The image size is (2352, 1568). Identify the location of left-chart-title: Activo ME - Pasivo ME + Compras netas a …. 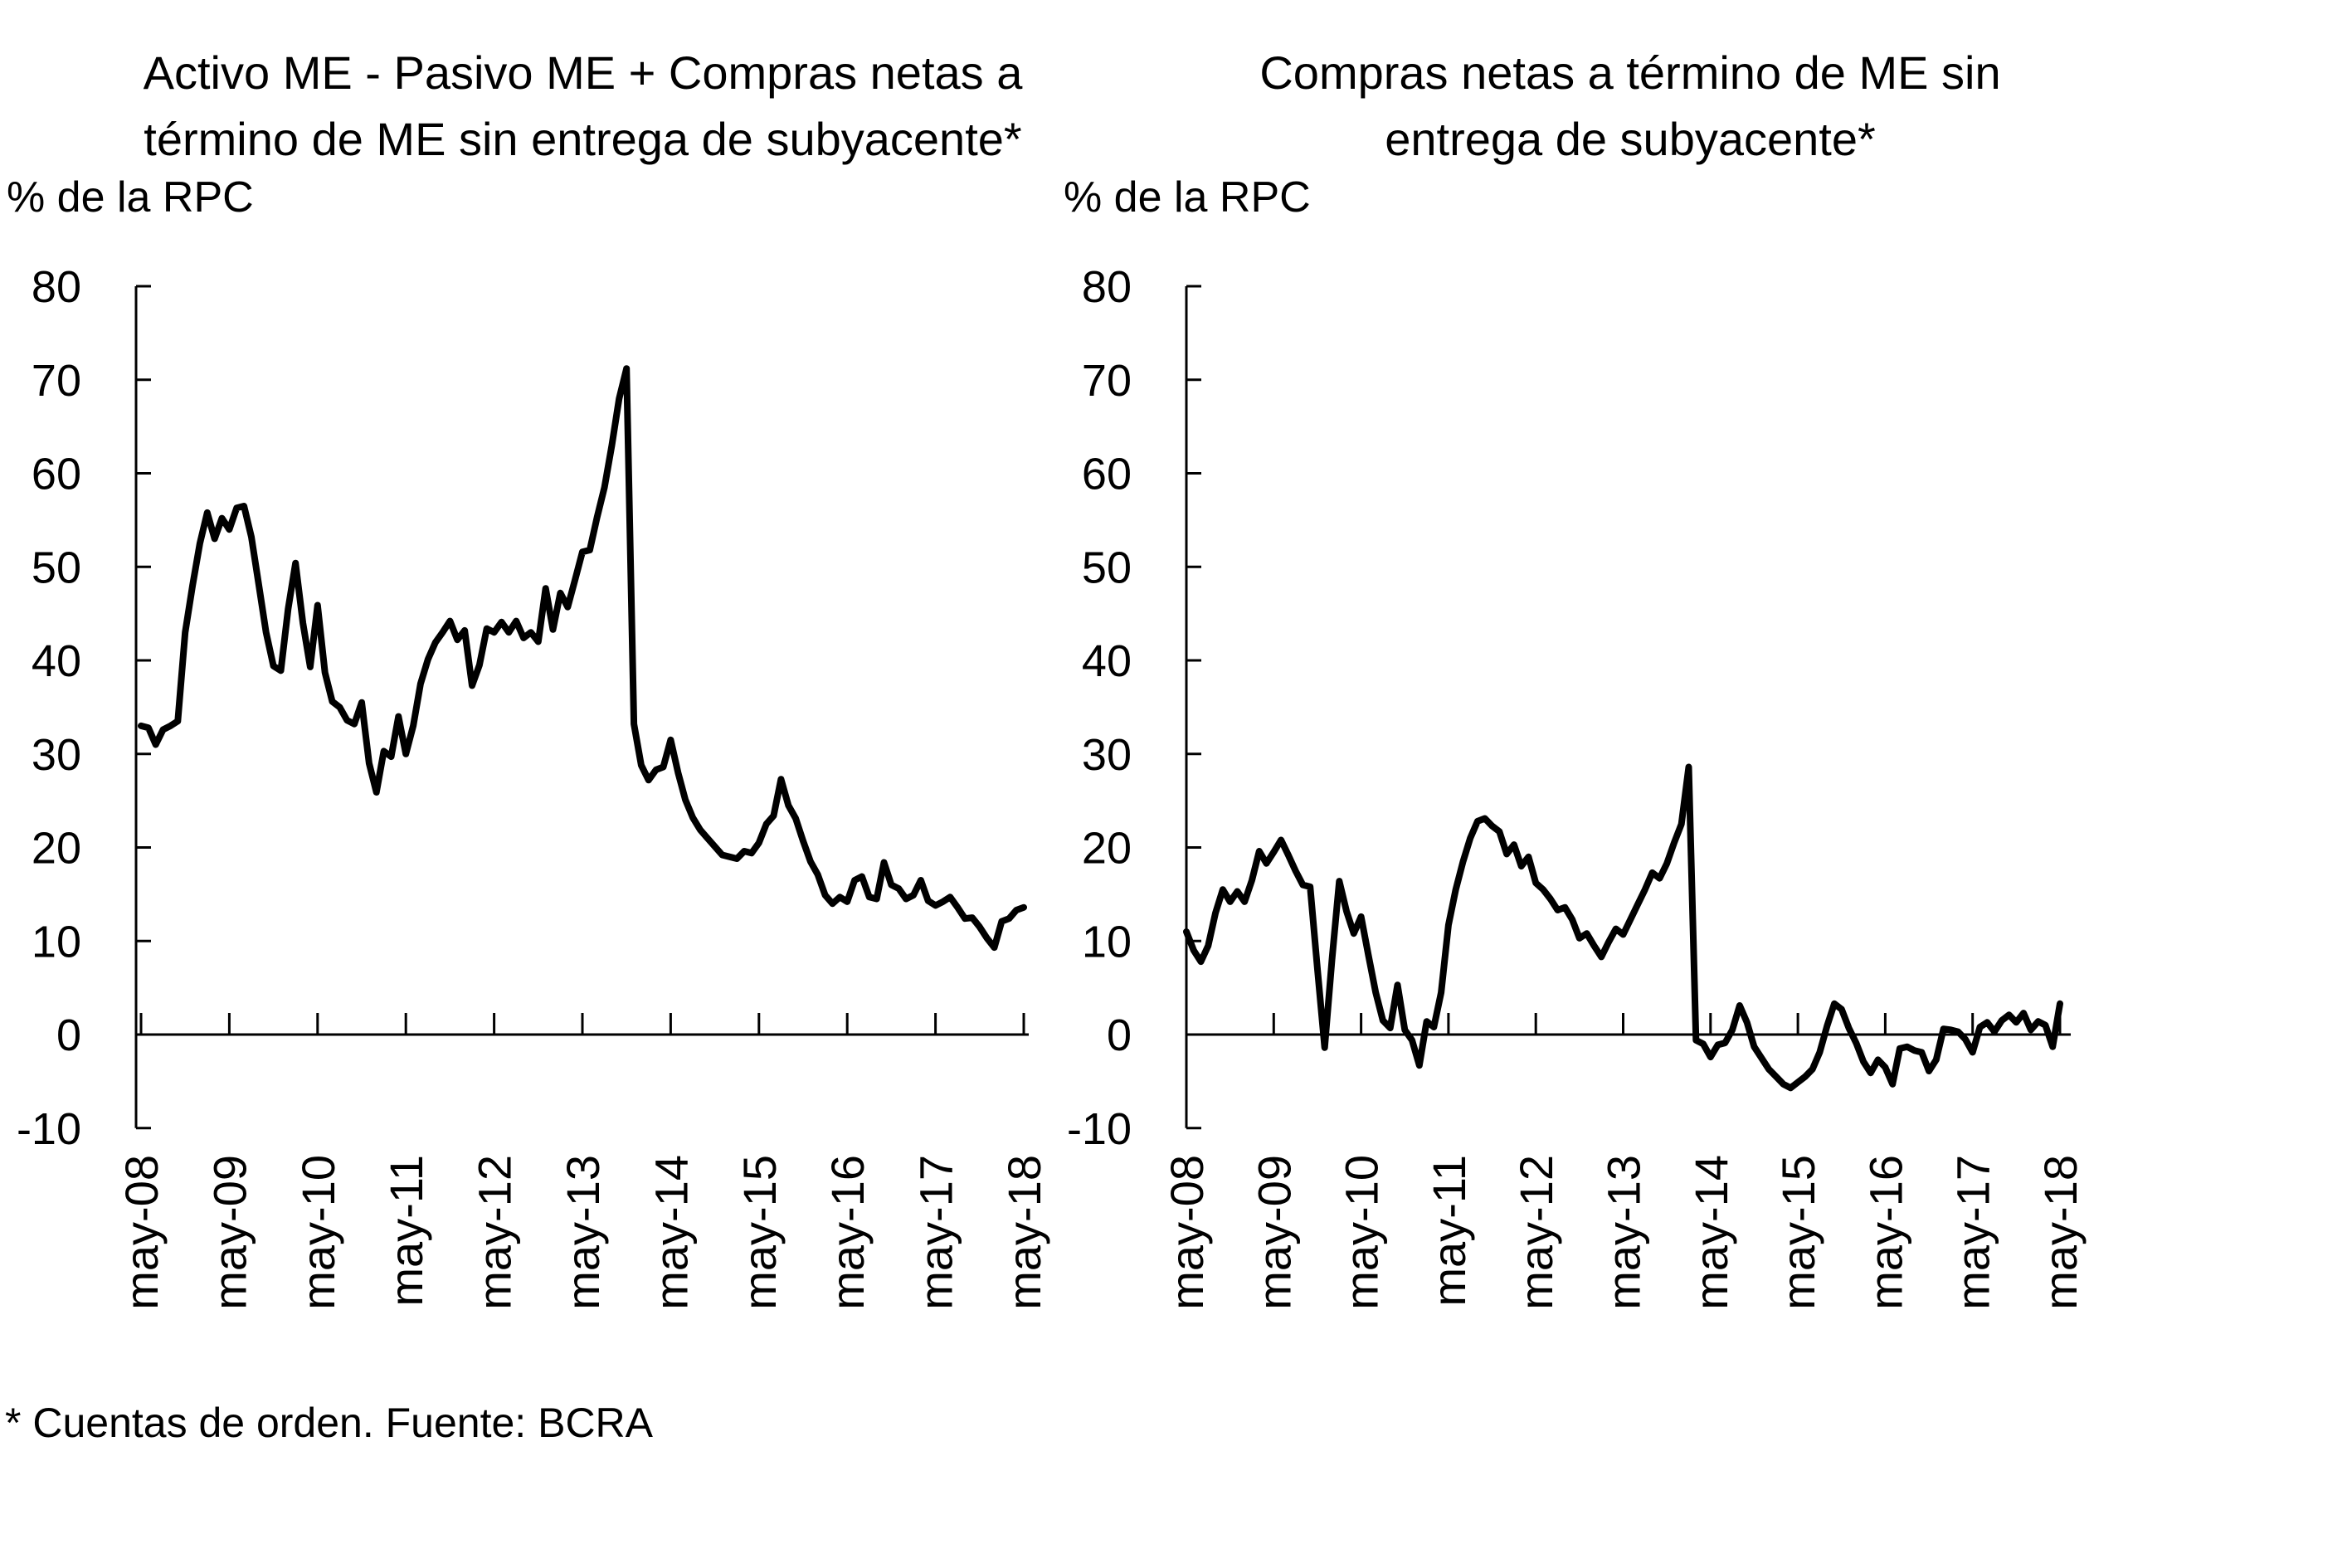
(583, 106).